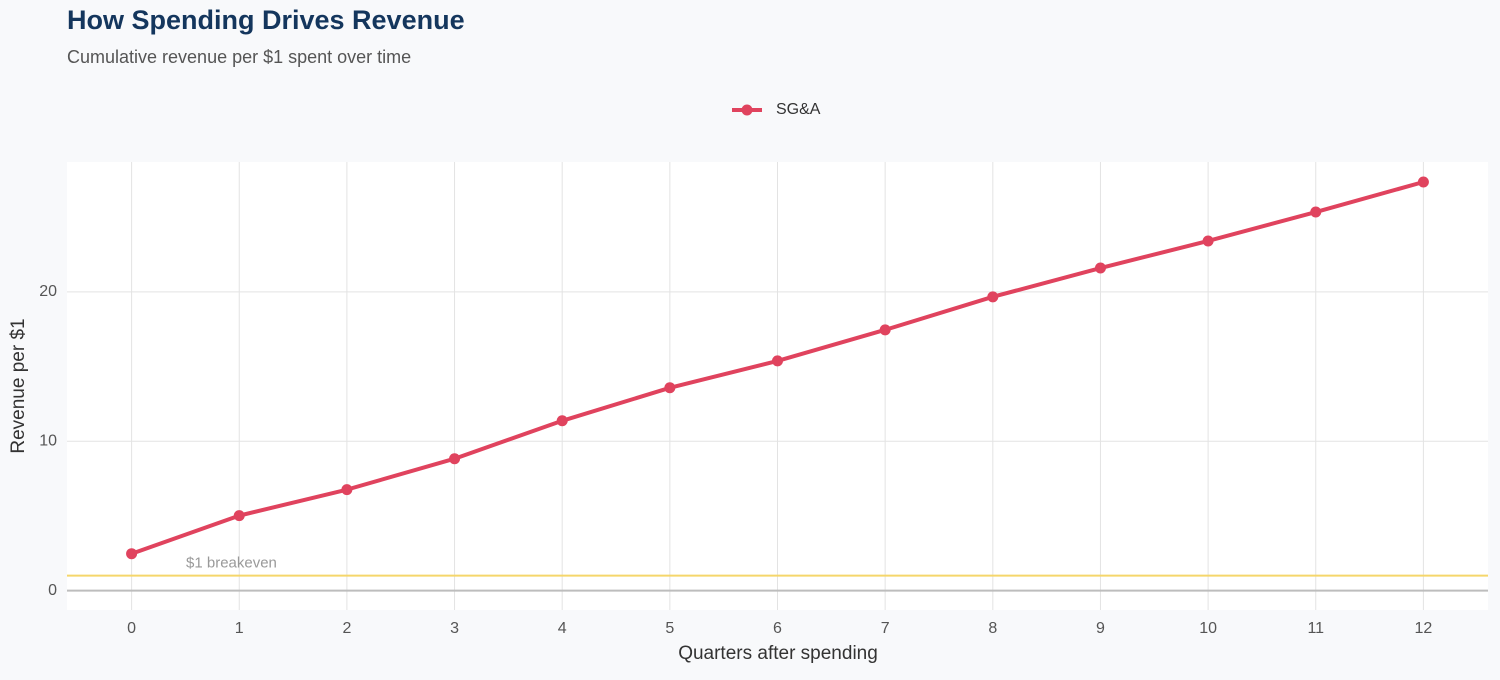  I want to click on legend-label: SG&A, so click(798, 109).